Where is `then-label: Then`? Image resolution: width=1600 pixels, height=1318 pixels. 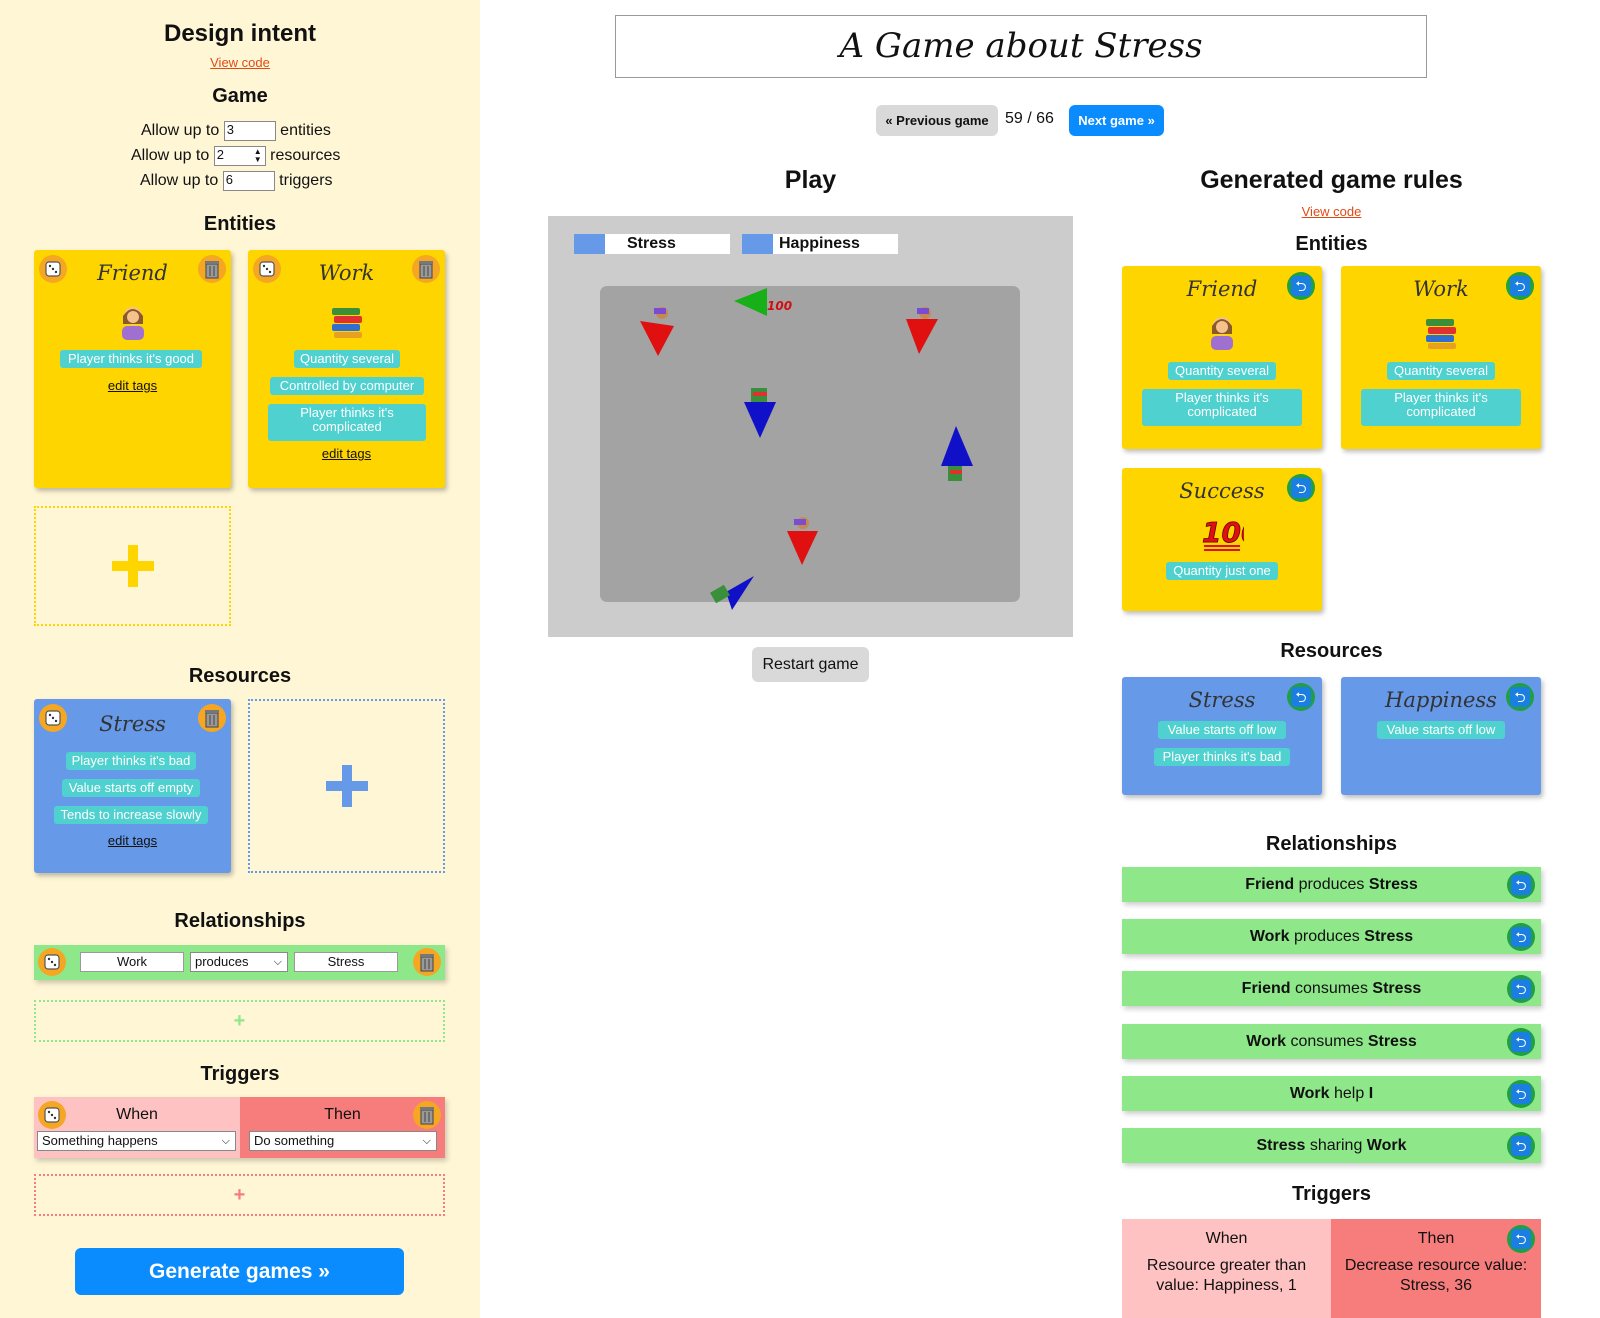
then-label: Then is located at coordinates (1436, 1238).